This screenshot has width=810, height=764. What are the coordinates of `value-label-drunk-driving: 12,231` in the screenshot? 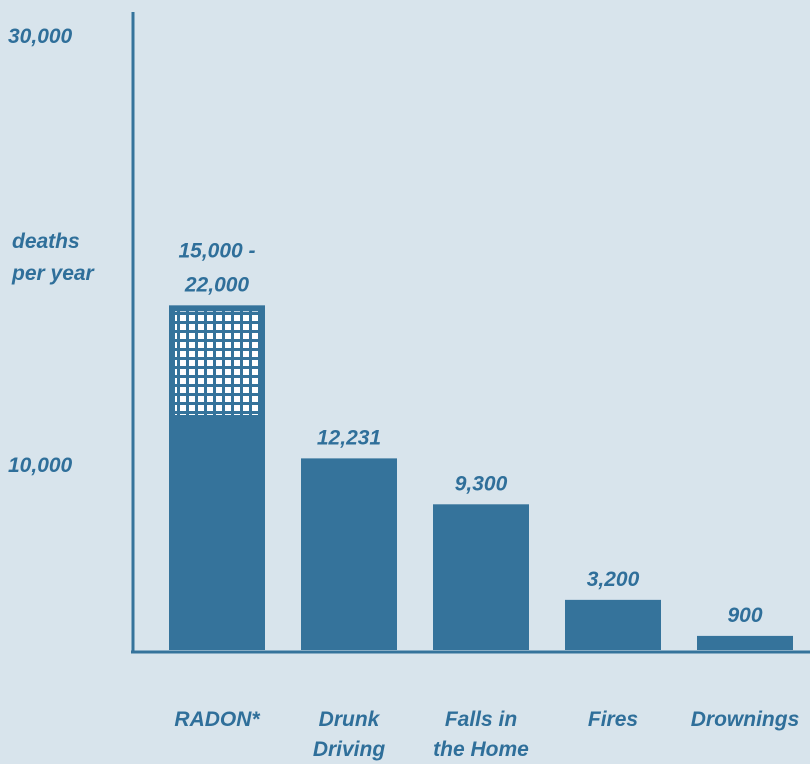 It's located at (349, 437).